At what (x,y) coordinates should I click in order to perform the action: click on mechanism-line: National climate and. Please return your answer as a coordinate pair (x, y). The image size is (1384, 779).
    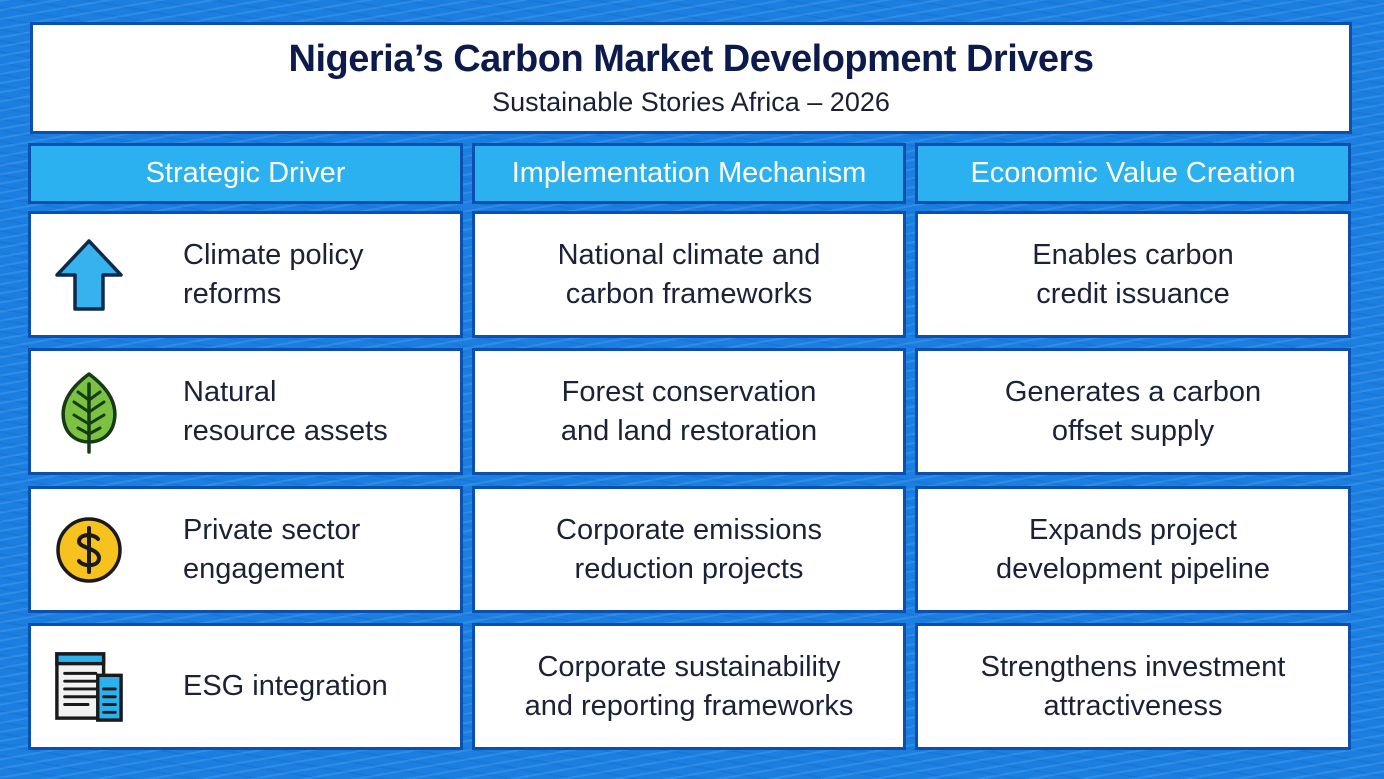
    Looking at the image, I should click on (689, 254).